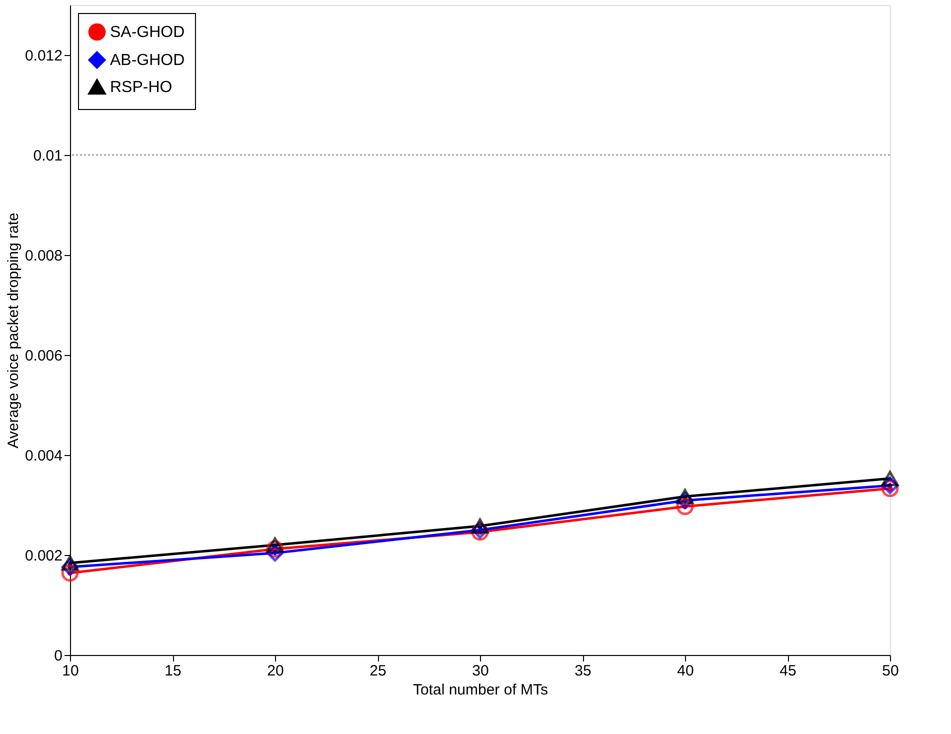 The width and height of the screenshot is (951, 734). I want to click on x-tick-label: 50, so click(890, 671).